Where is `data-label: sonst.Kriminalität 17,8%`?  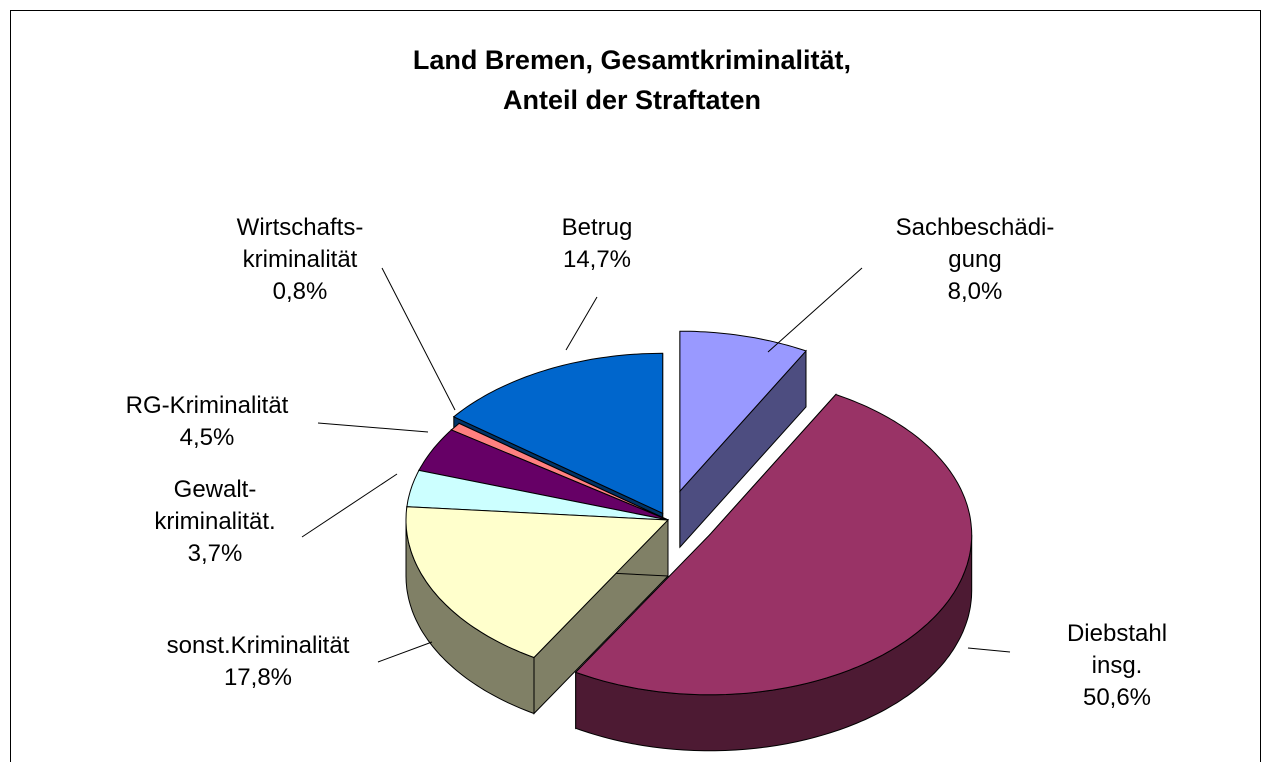
data-label: sonst.Kriminalität 17,8% is located at coordinates (258, 662).